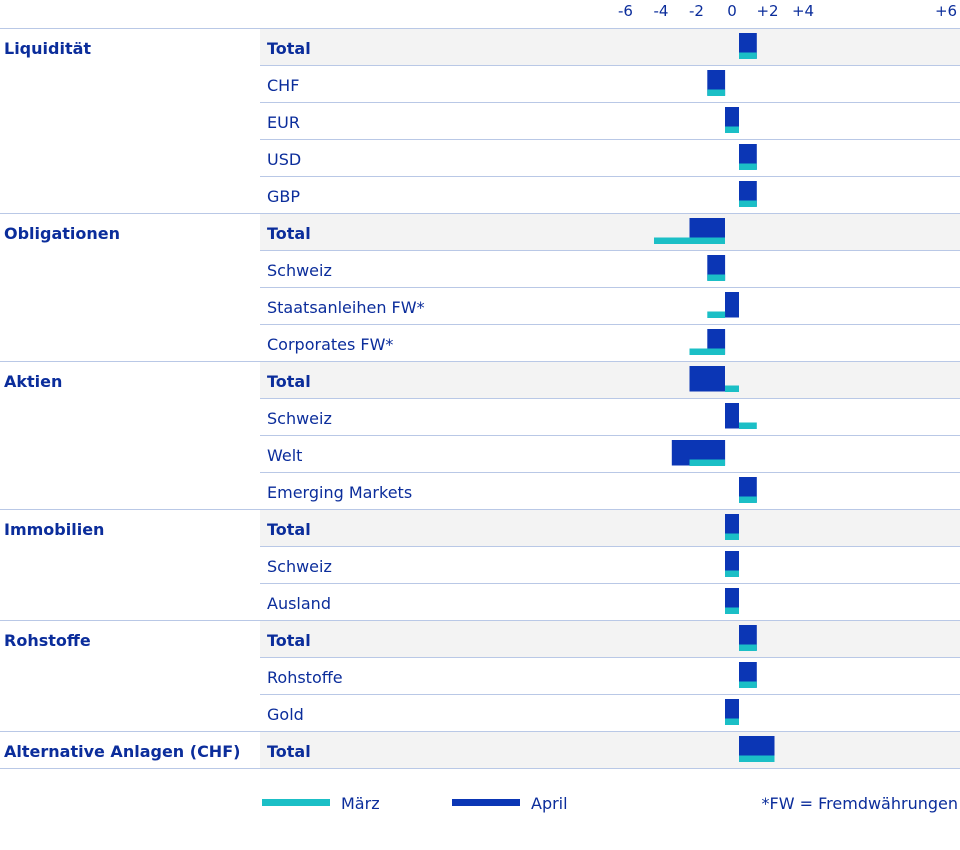 The image size is (960, 850). I want to click on row-label: Rohstoffe, so click(305, 677).